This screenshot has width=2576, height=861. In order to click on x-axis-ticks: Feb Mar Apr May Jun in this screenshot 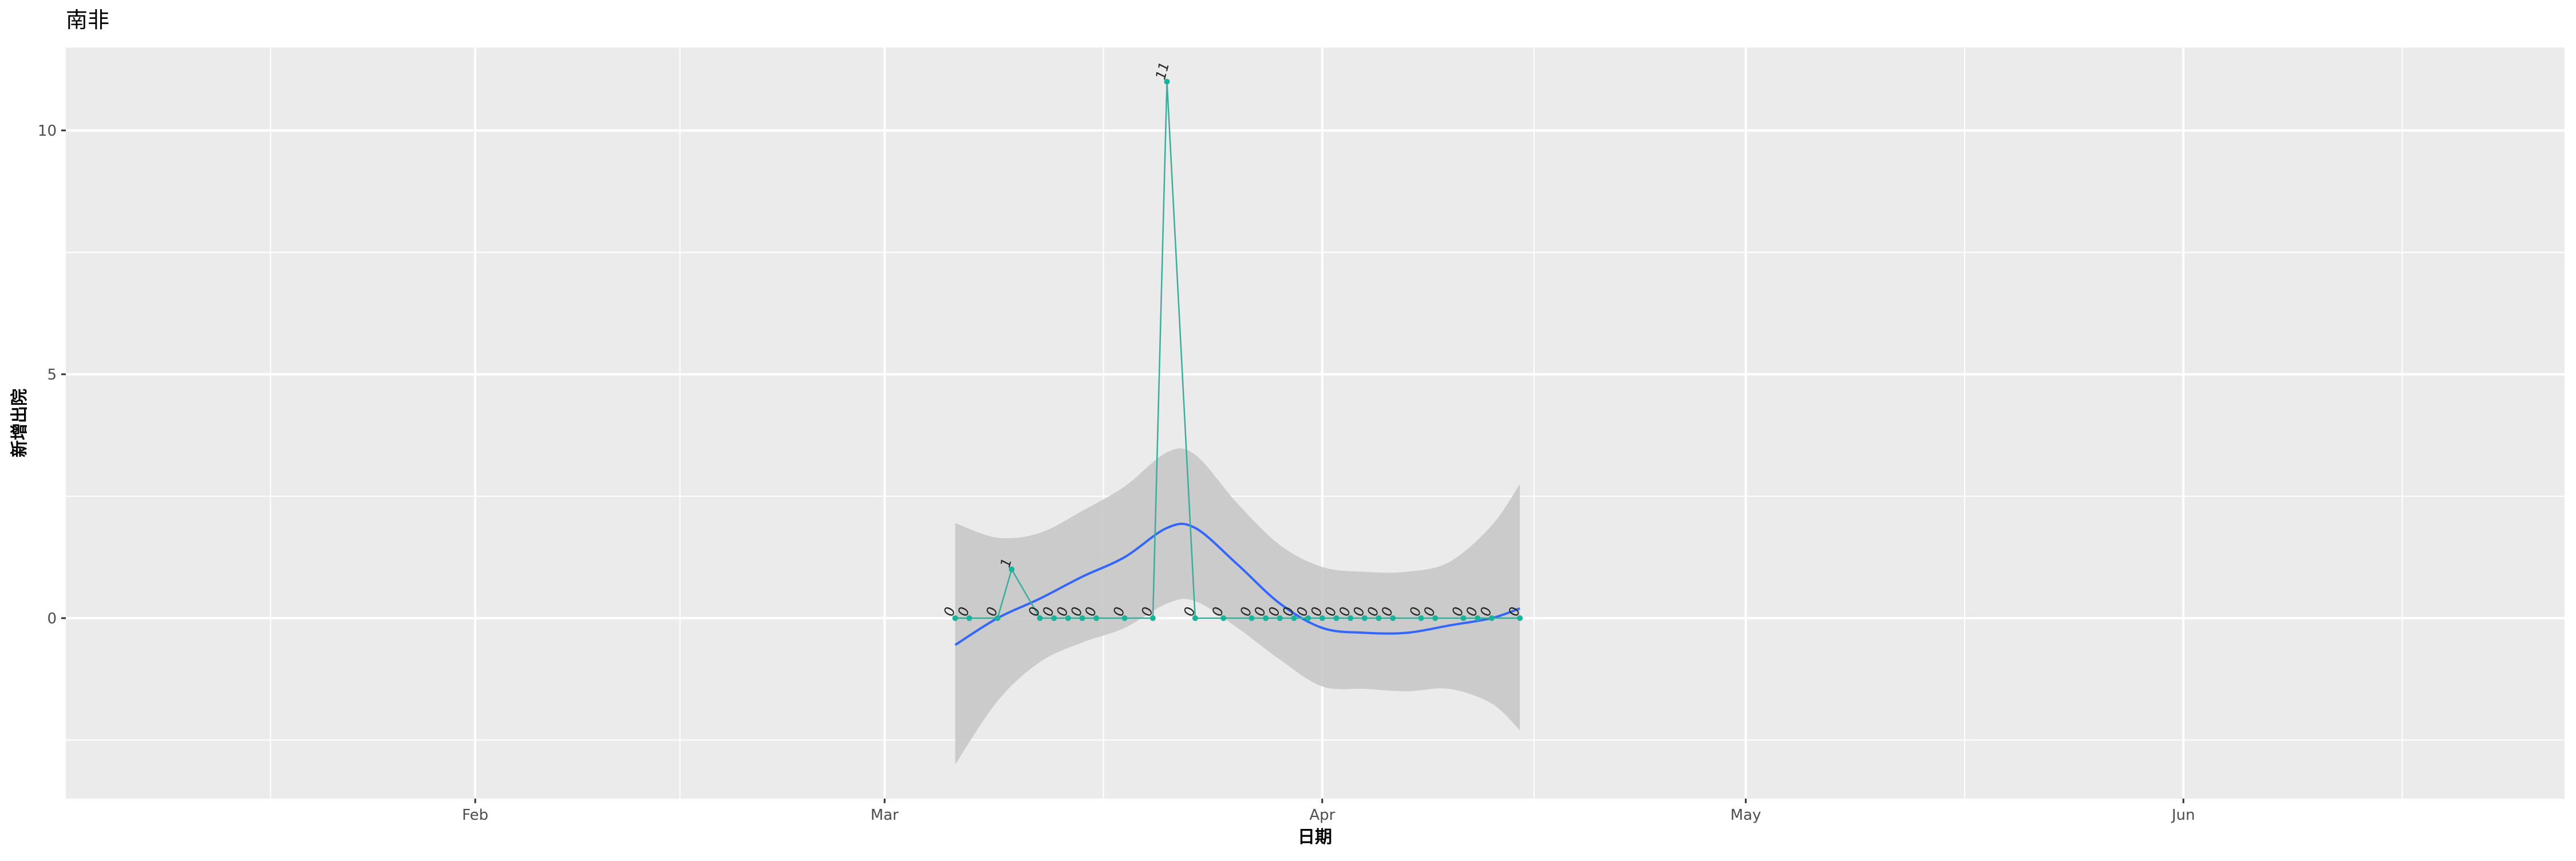, I will do `click(1328, 811)`.